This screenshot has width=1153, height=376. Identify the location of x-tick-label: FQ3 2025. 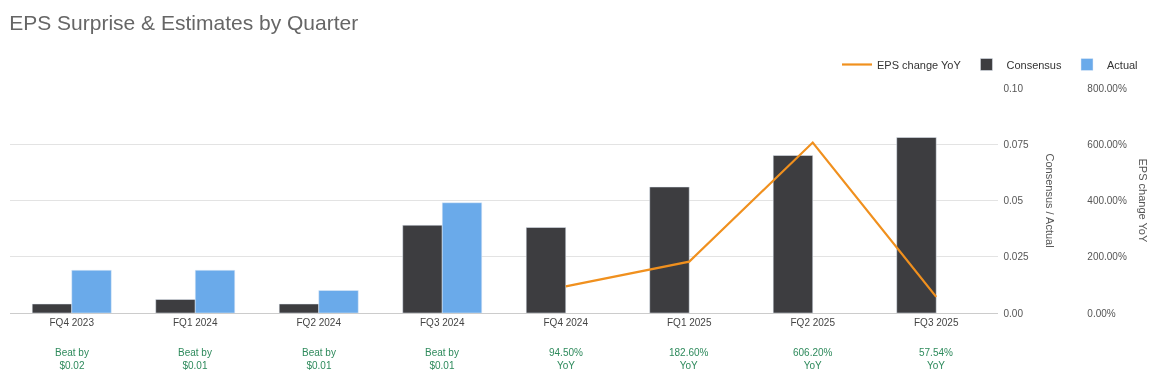
(936, 322).